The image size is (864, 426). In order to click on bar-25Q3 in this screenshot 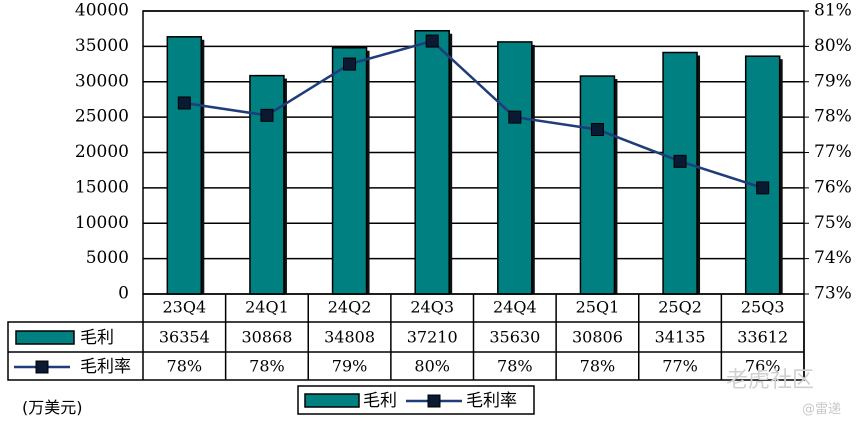, I will do `click(762, 175)`.